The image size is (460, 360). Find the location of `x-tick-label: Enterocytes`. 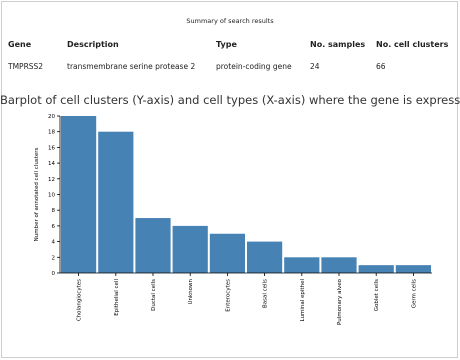

x-tick-label: Enterocytes is located at coordinates (228, 295).